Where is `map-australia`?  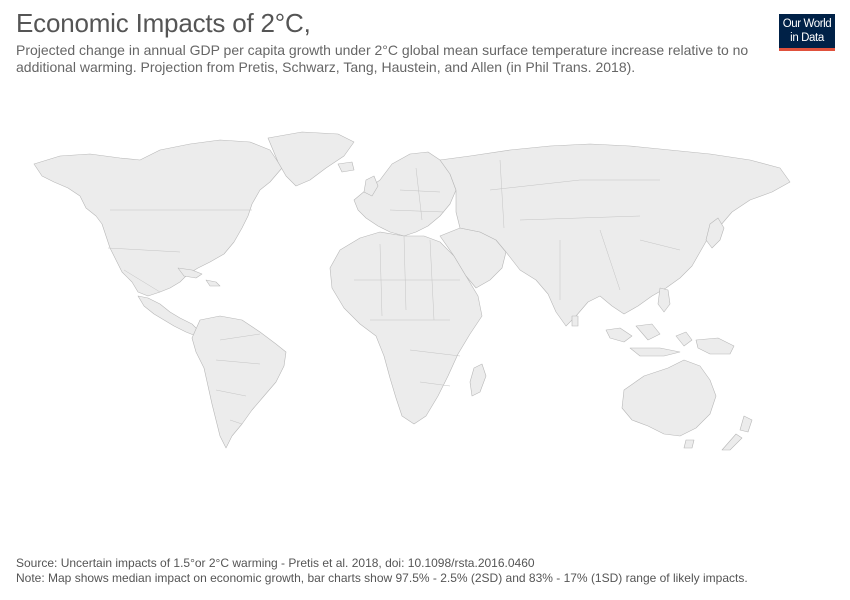
map-australia is located at coordinates (669, 398).